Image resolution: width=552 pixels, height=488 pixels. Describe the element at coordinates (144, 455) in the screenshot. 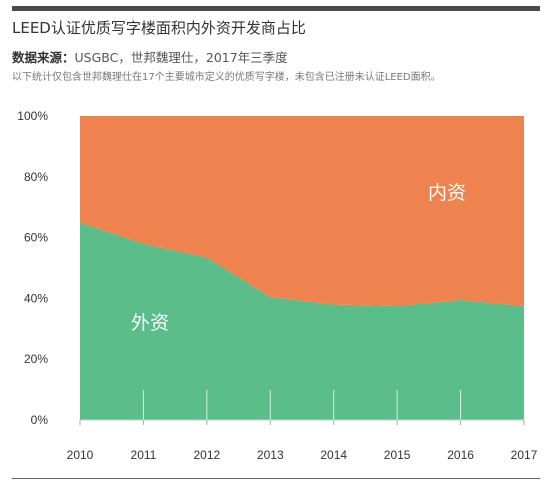

I see `x-tick-label: 2011` at that location.